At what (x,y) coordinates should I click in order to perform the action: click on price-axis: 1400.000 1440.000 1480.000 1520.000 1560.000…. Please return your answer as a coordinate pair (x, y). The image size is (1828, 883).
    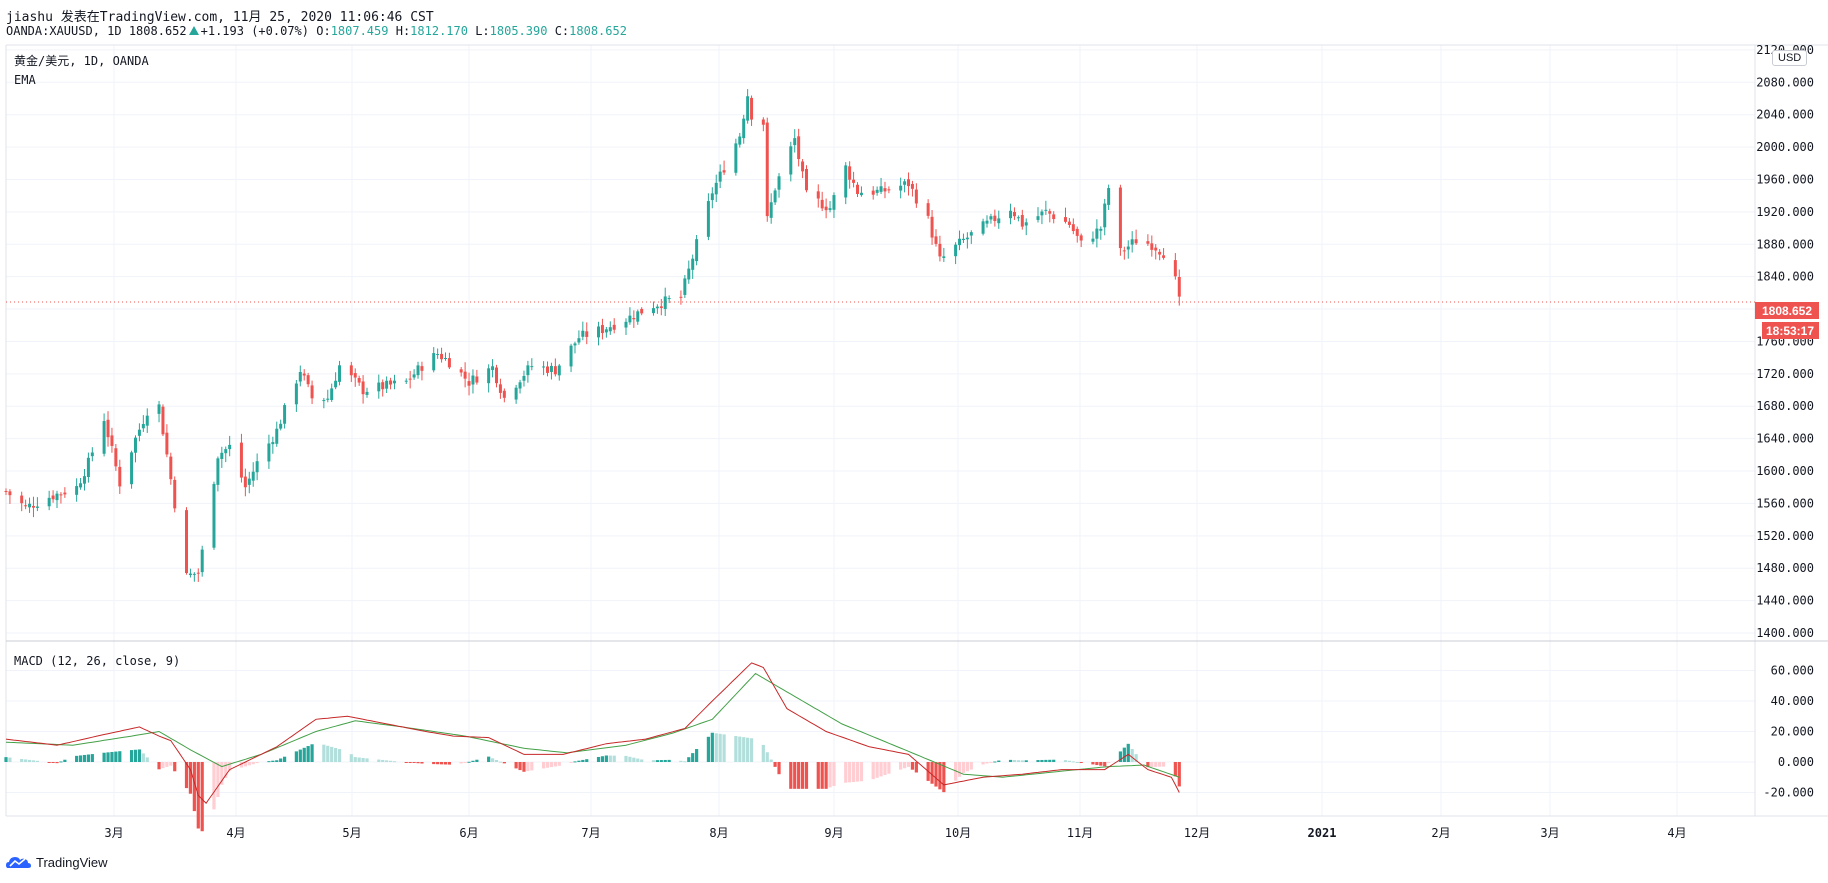
    Looking at the image, I should click on (1785, 421).